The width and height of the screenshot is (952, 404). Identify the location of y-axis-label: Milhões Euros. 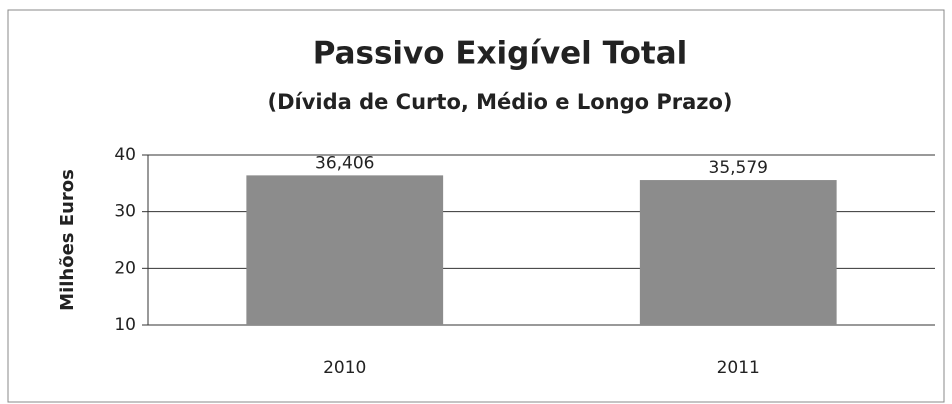
(67, 240).